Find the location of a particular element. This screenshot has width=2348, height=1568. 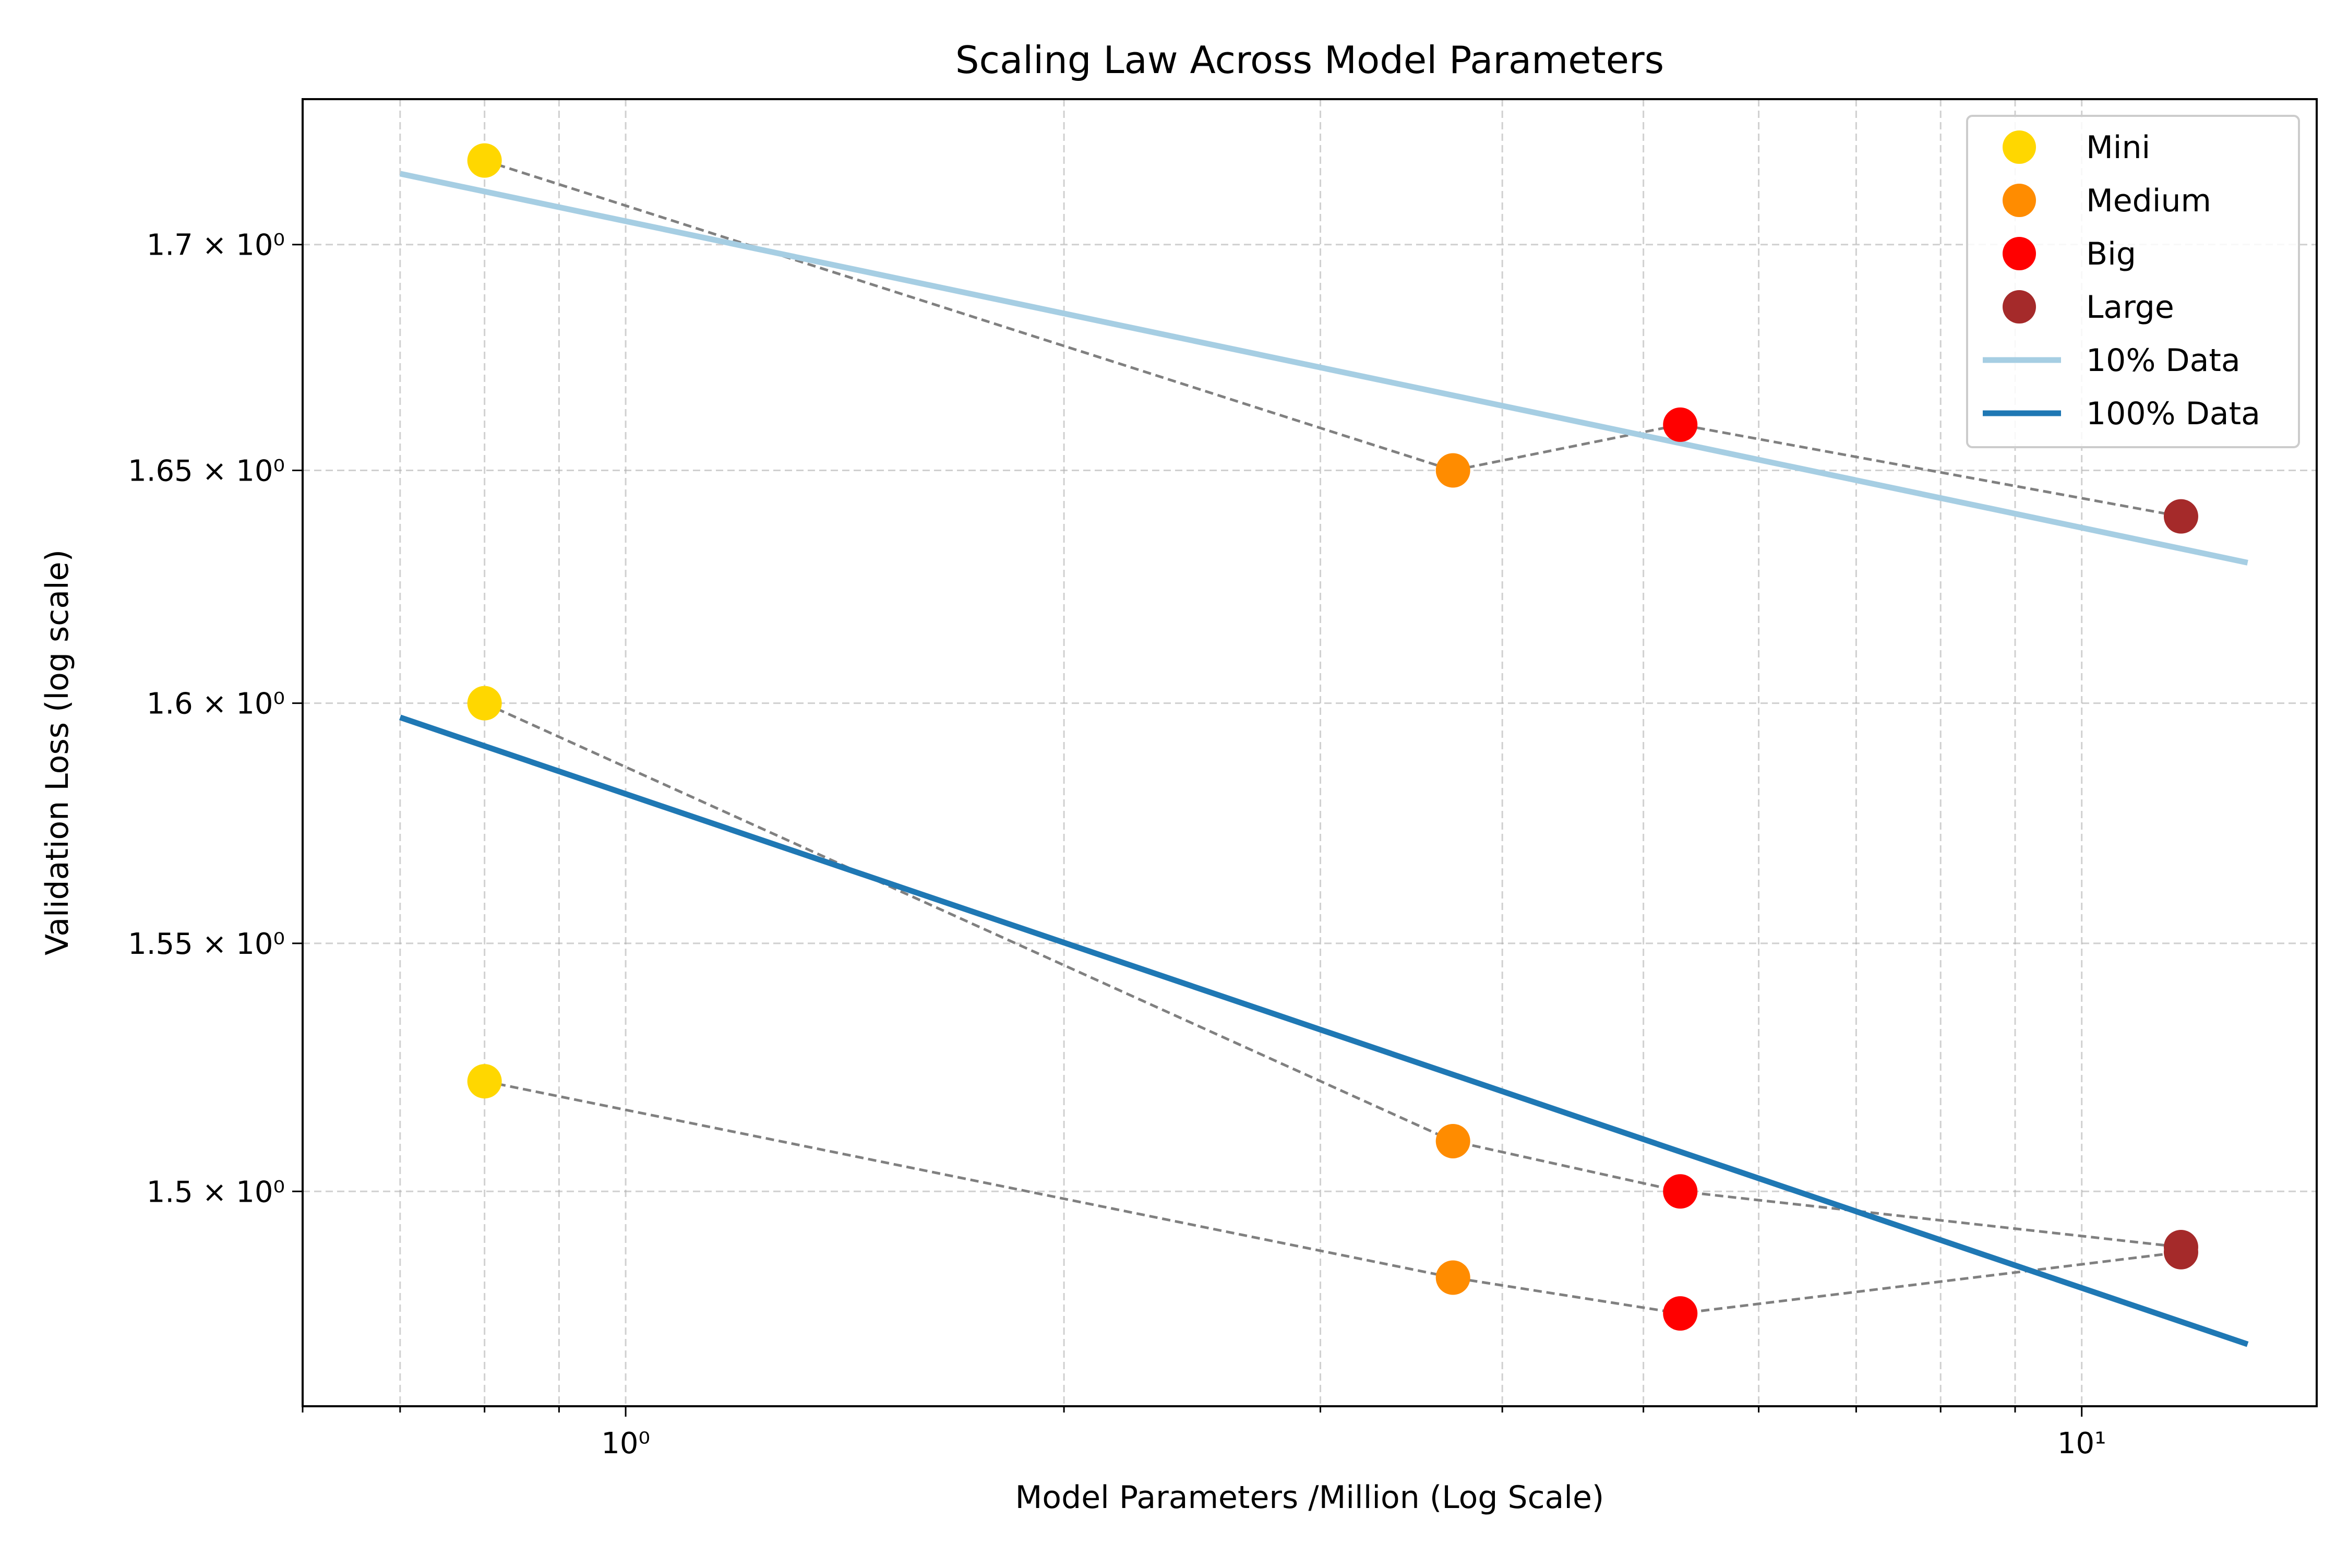

y-tick-label: 1.5 × 10⁰ is located at coordinates (216, 1192).